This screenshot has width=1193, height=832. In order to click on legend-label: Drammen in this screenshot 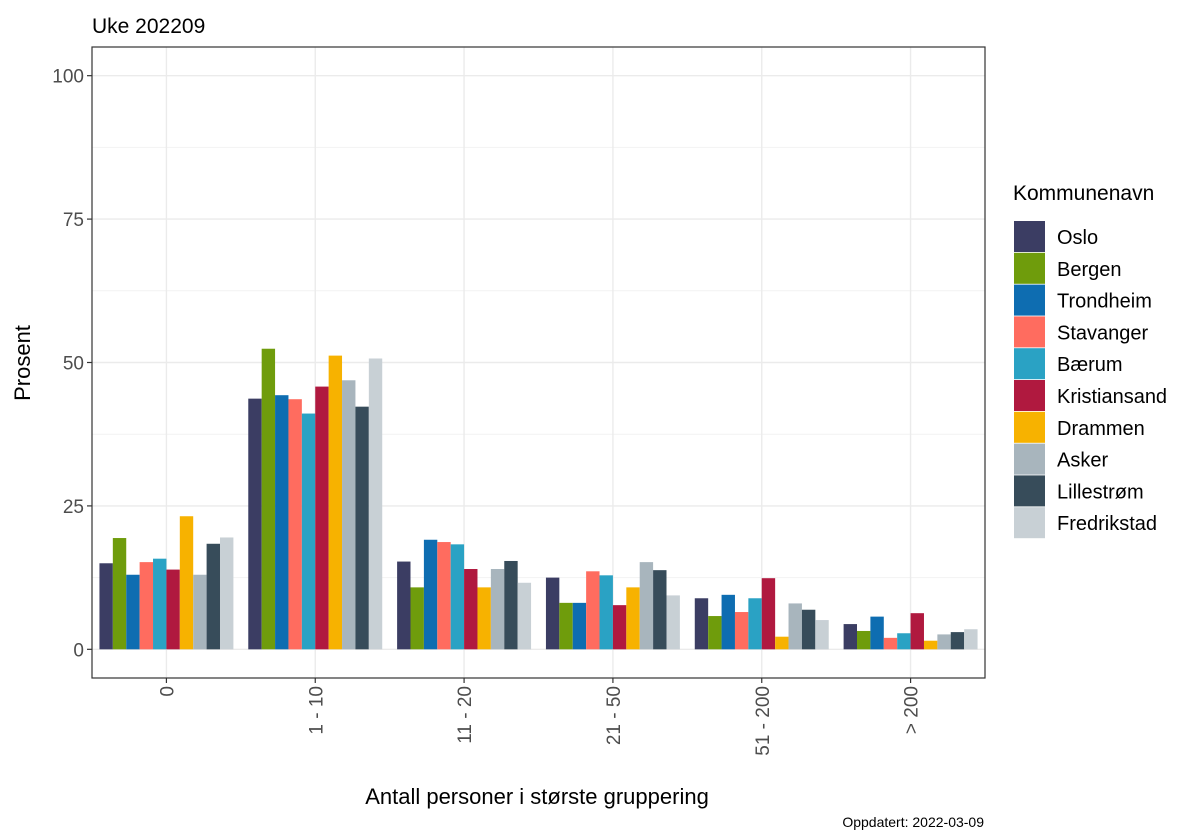, I will do `click(1101, 429)`.